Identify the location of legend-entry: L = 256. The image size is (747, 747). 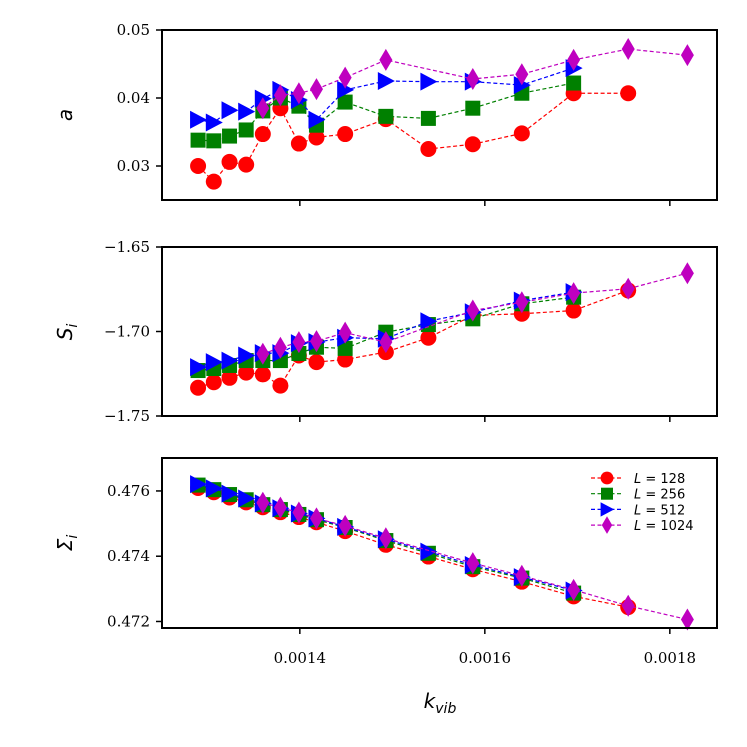
(638, 495).